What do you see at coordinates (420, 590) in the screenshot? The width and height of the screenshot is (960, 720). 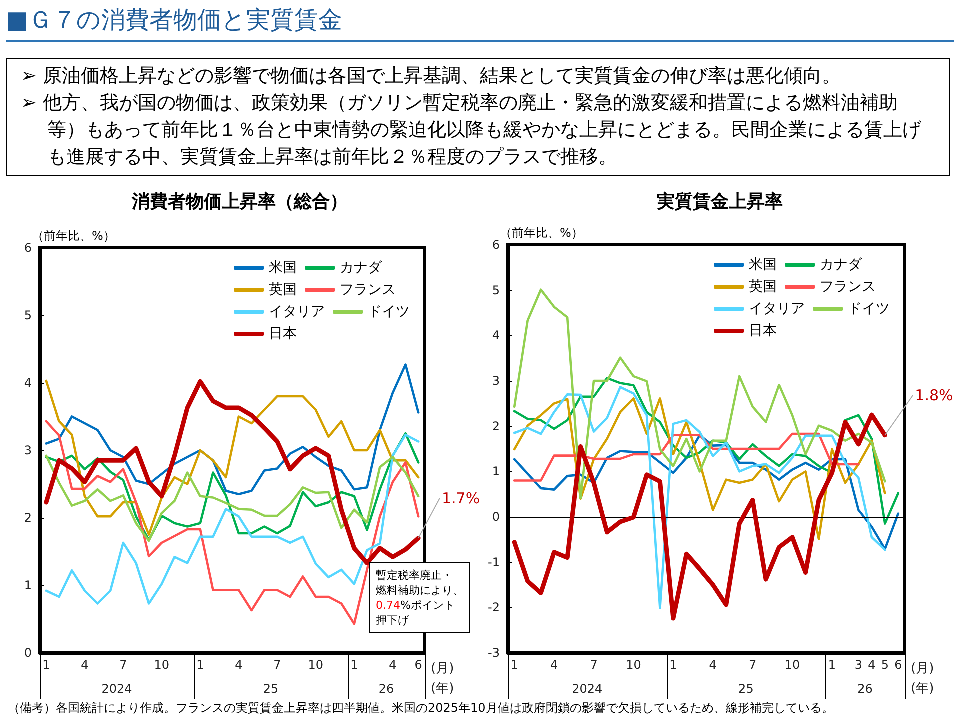 I see `annotation: 燃料補助により、` at bounding box center [420, 590].